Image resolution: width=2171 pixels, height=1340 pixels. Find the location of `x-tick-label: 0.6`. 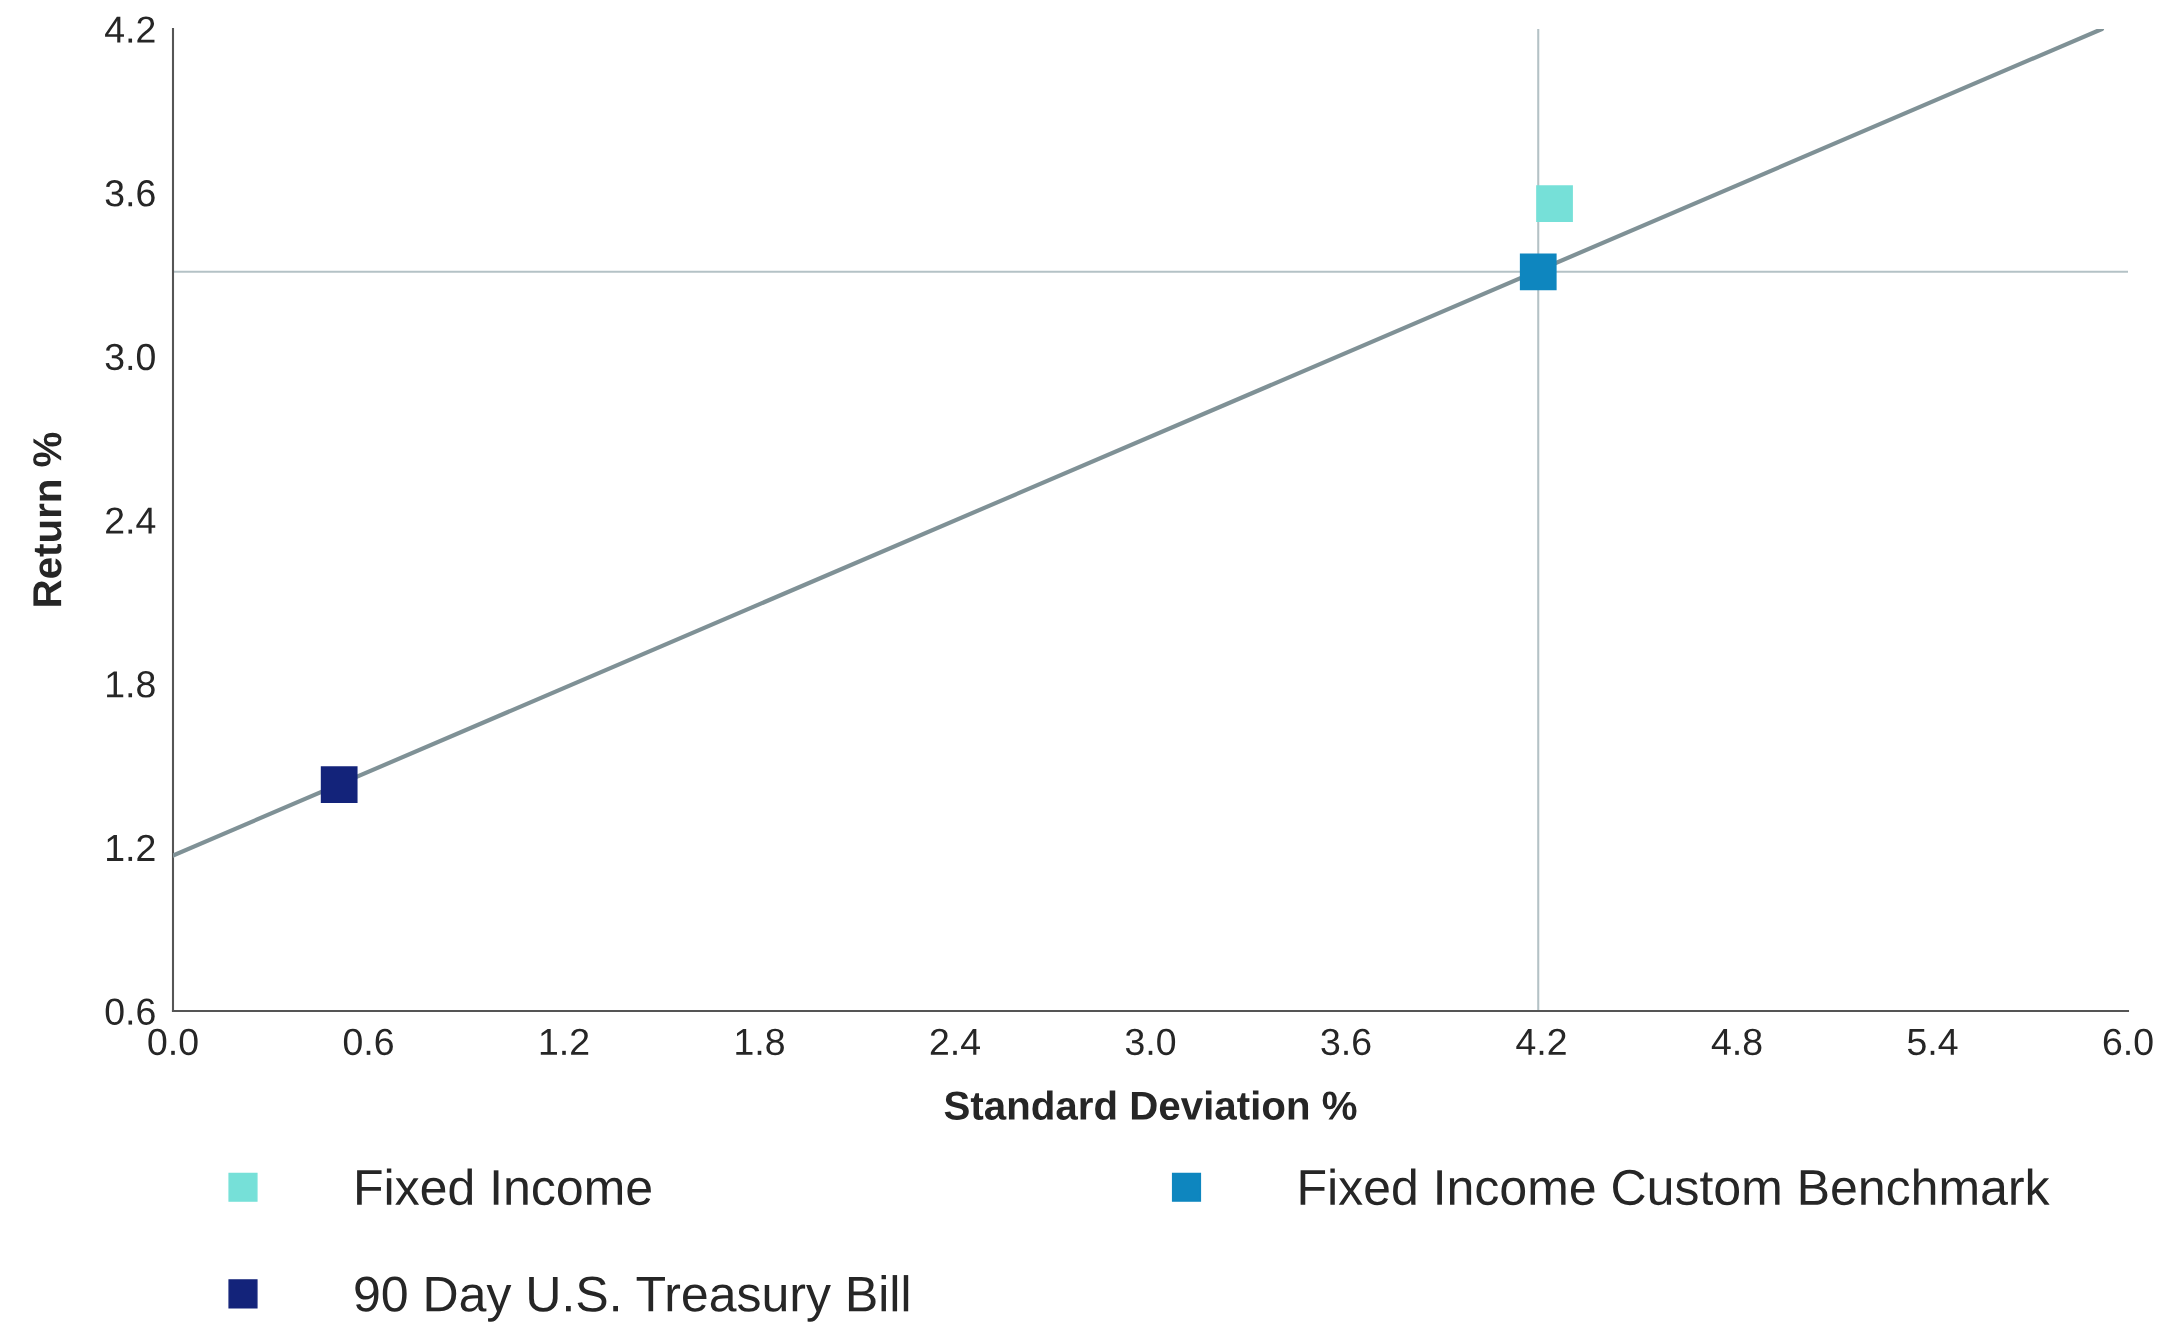

x-tick-label: 0.6 is located at coordinates (368, 1042).